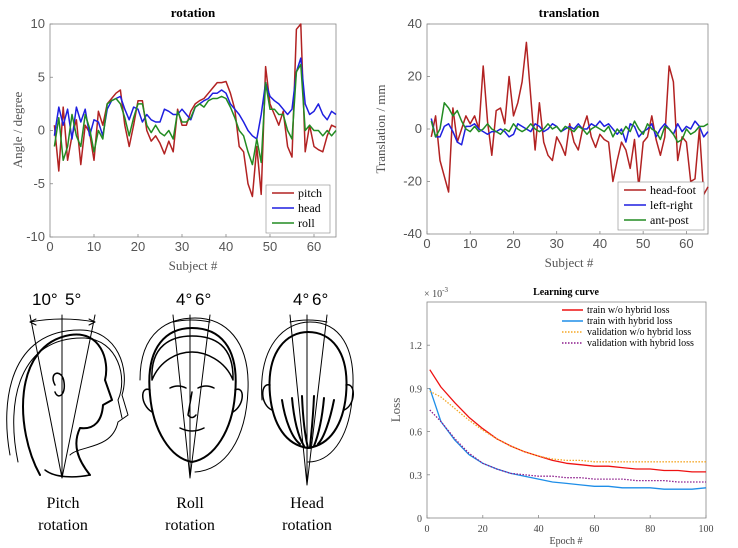  I want to click on learning-ytick-label: 0.9, so click(416, 389).